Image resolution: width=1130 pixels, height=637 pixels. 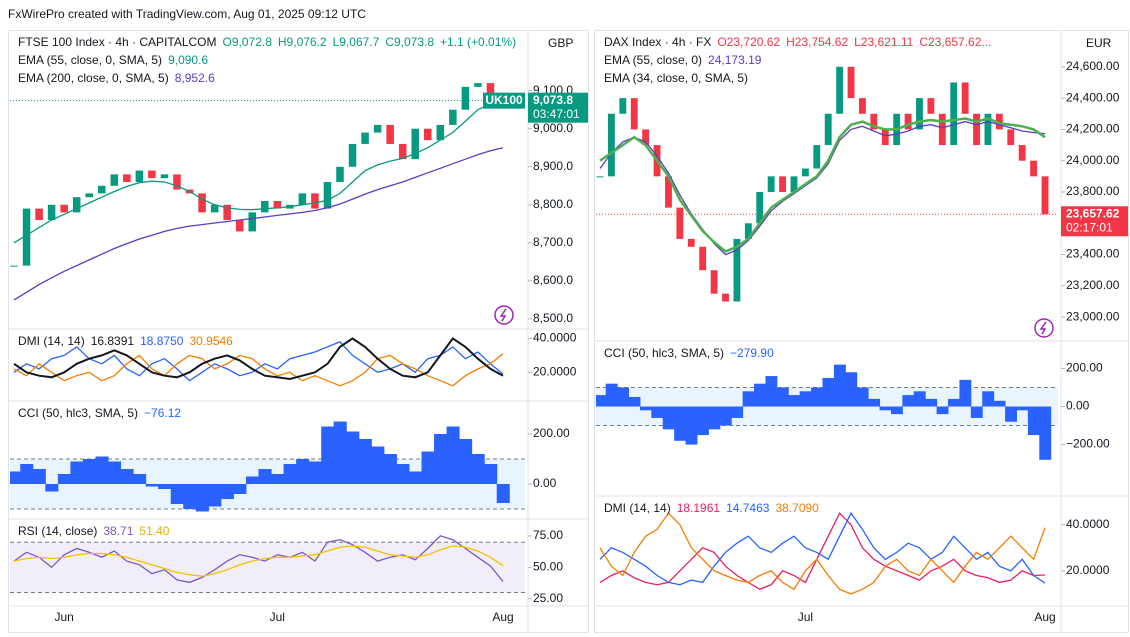 I want to click on y-tick-label: 75.00, so click(x=548, y=535).